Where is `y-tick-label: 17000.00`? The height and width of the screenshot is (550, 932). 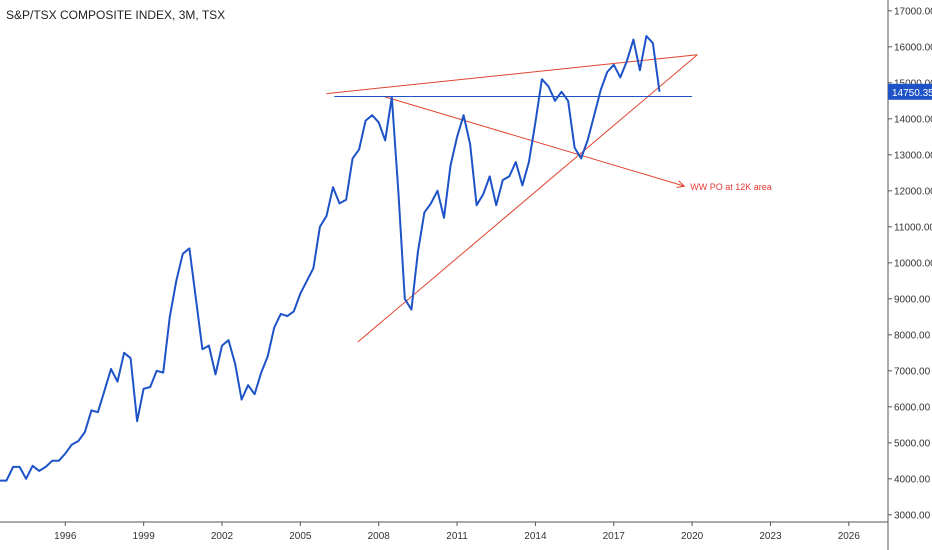
y-tick-label: 17000.00 is located at coordinates (913, 11).